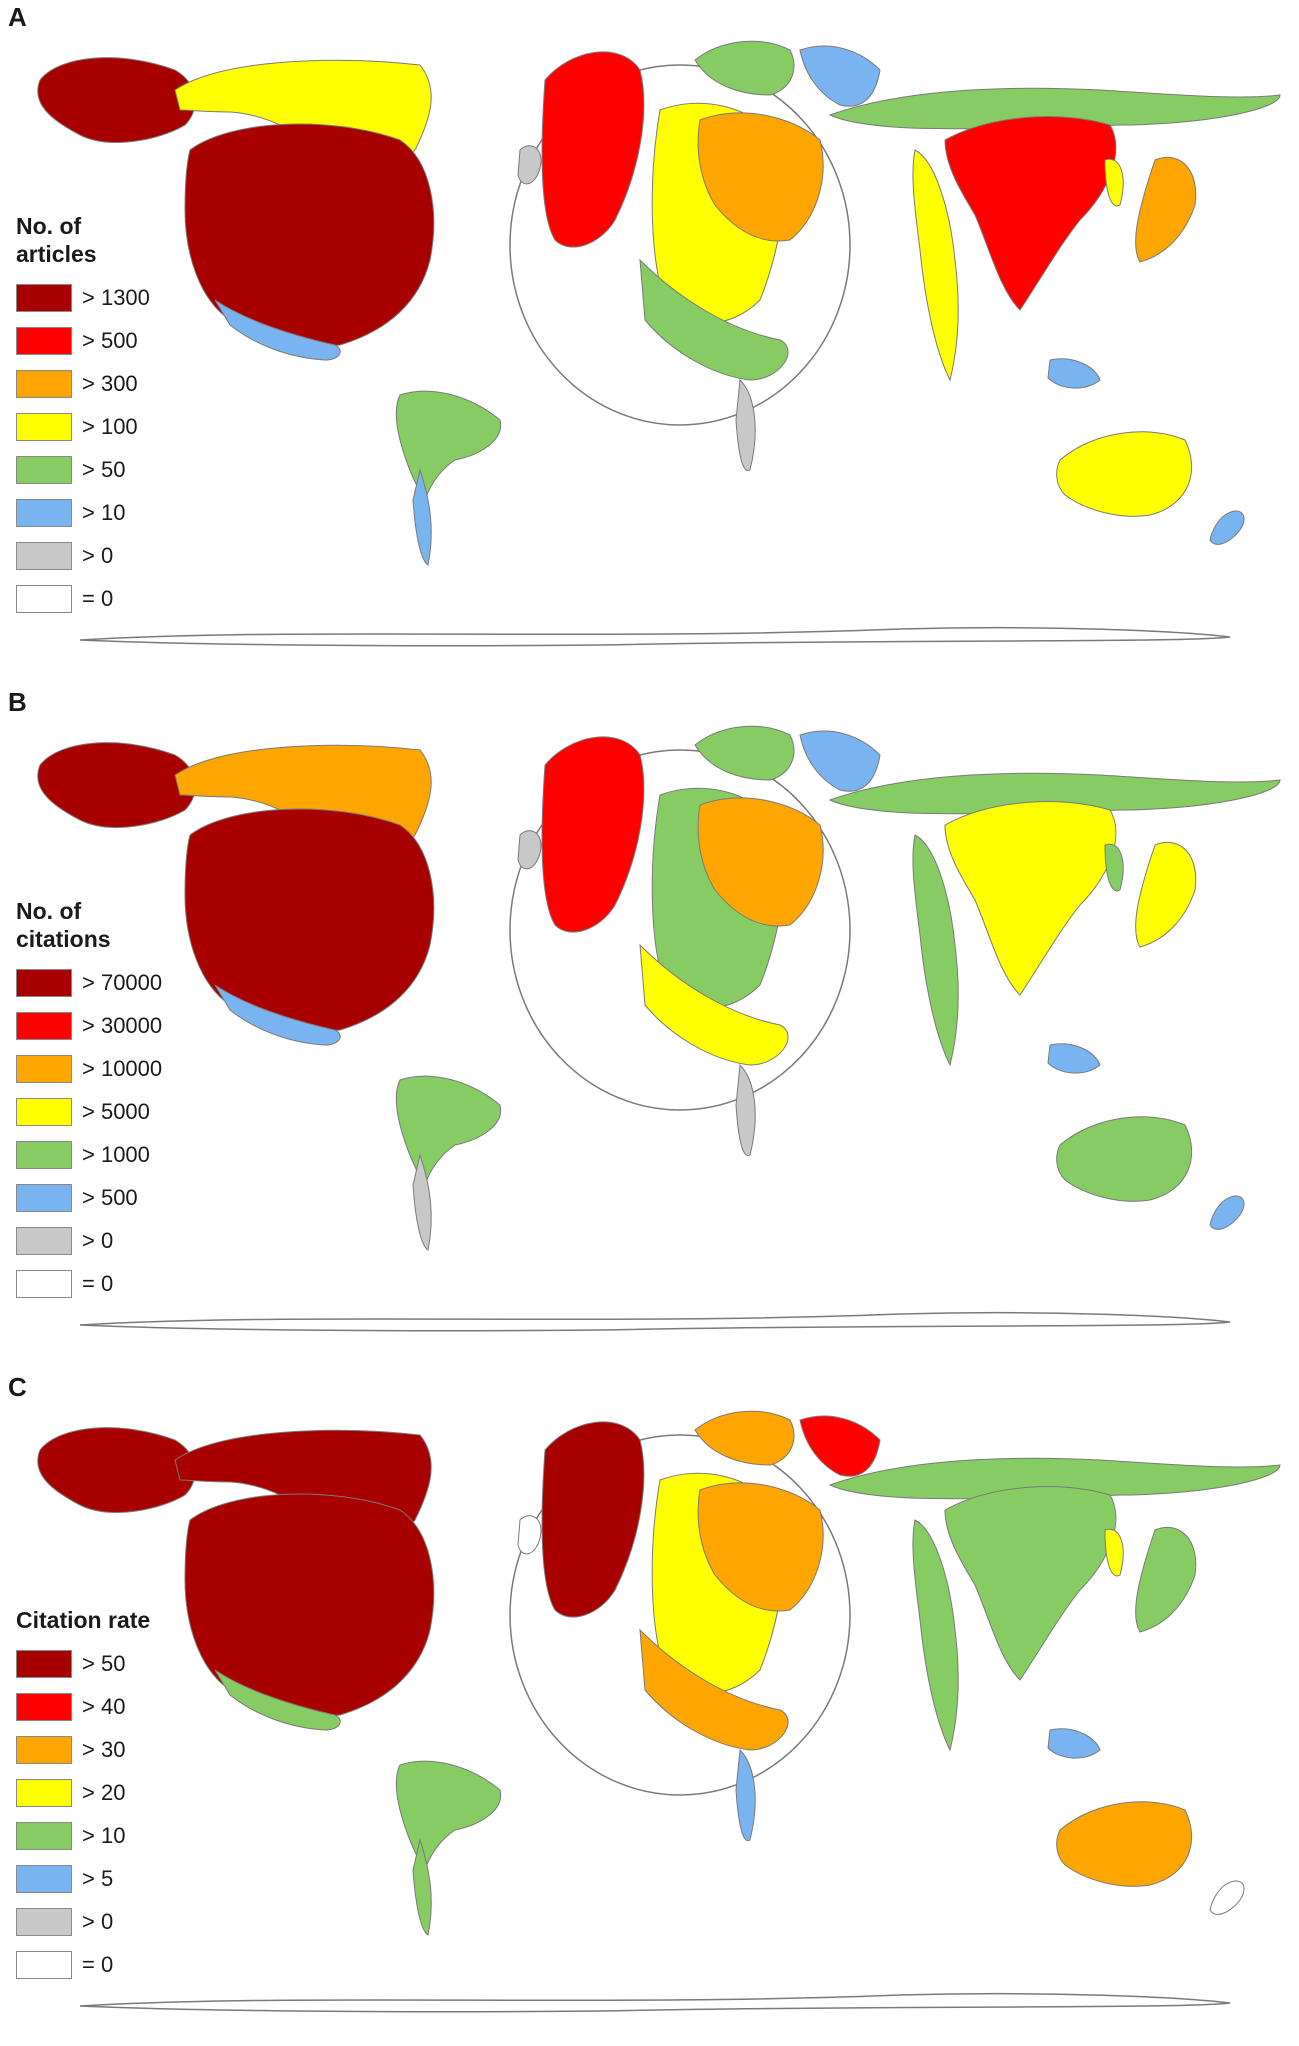 Image resolution: width=1299 pixels, height=2046 pixels. What do you see at coordinates (56, 240) in the screenshot?
I see `legend-title: No. of articles` at bounding box center [56, 240].